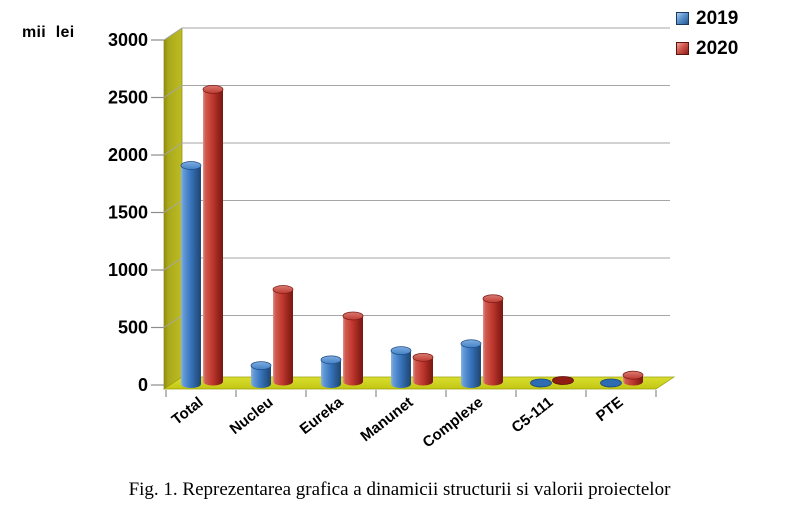  What do you see at coordinates (682, 18) in the screenshot?
I see `legend-swatch-2019-icon` at bounding box center [682, 18].